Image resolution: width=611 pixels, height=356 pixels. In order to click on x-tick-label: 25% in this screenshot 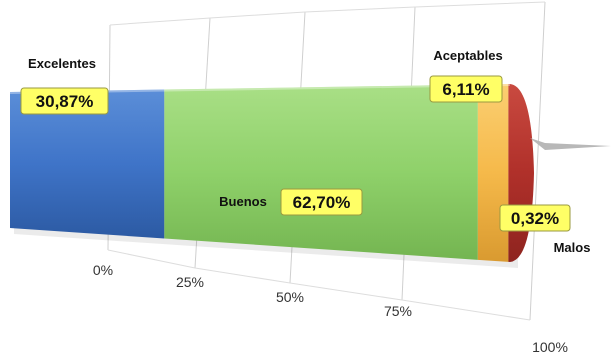, I will do `click(190, 282)`.